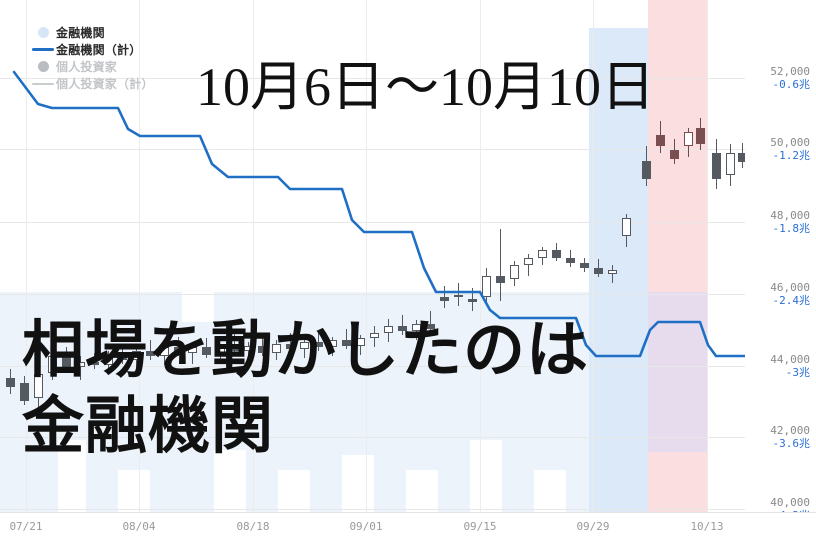 The width and height of the screenshot is (816, 544). What do you see at coordinates (43, 49) in the screenshot?
I see `legend-line-icon` at bounding box center [43, 49].